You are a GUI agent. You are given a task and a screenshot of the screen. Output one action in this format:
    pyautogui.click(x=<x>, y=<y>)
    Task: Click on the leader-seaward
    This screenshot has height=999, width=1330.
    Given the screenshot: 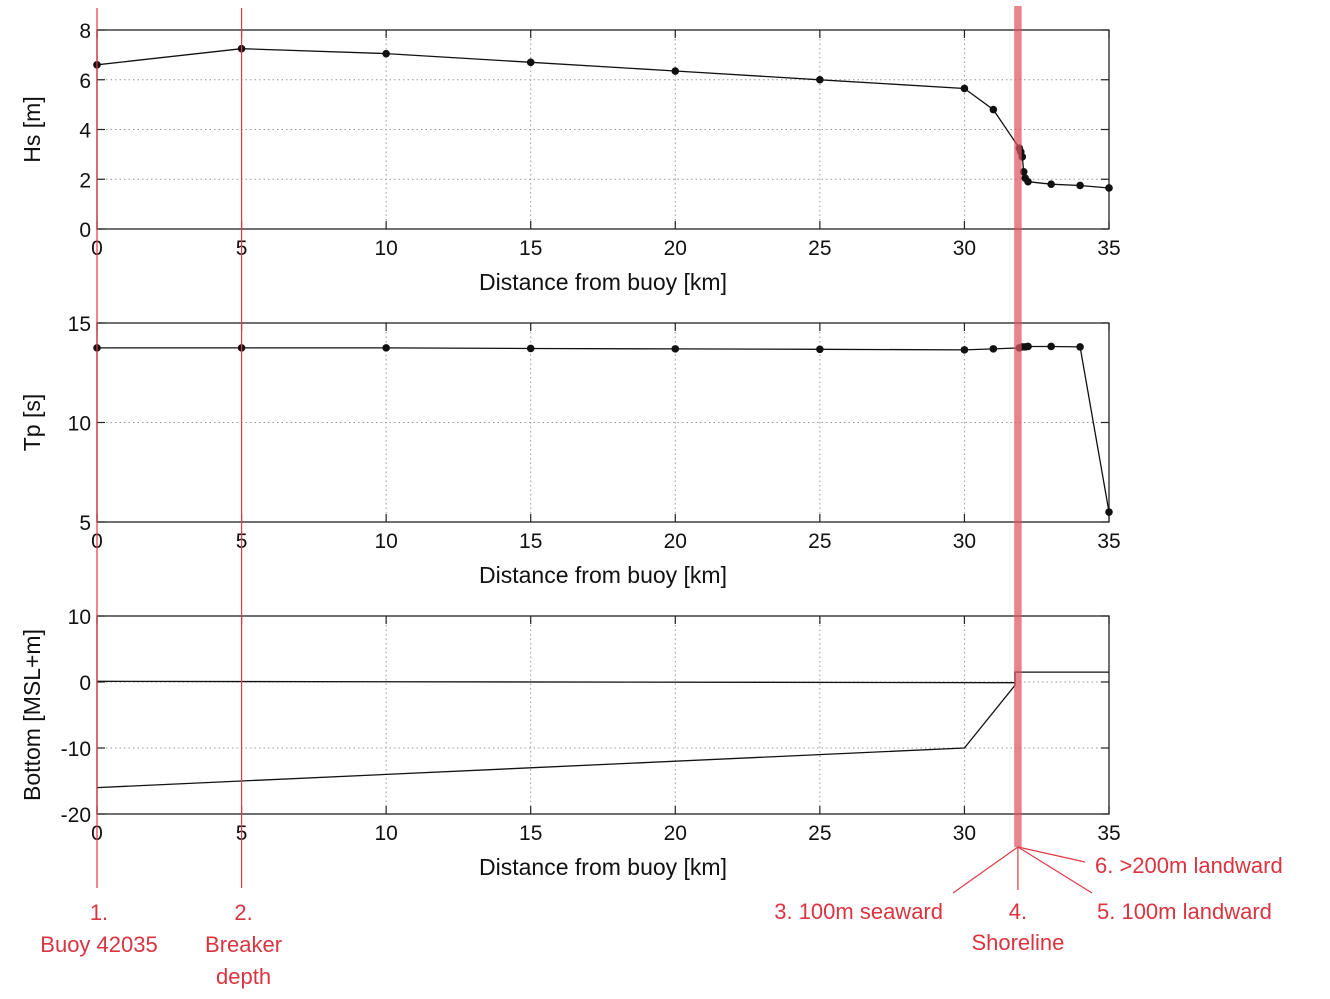 What is the action you would take?
    pyautogui.click(x=985, y=870)
    